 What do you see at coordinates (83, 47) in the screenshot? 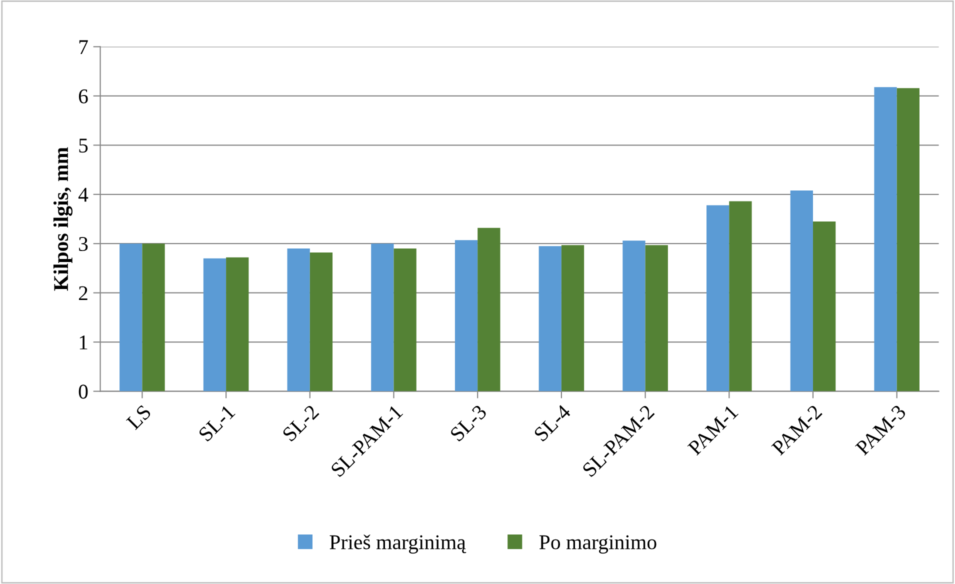
I see `y-tick-label: 7` at bounding box center [83, 47].